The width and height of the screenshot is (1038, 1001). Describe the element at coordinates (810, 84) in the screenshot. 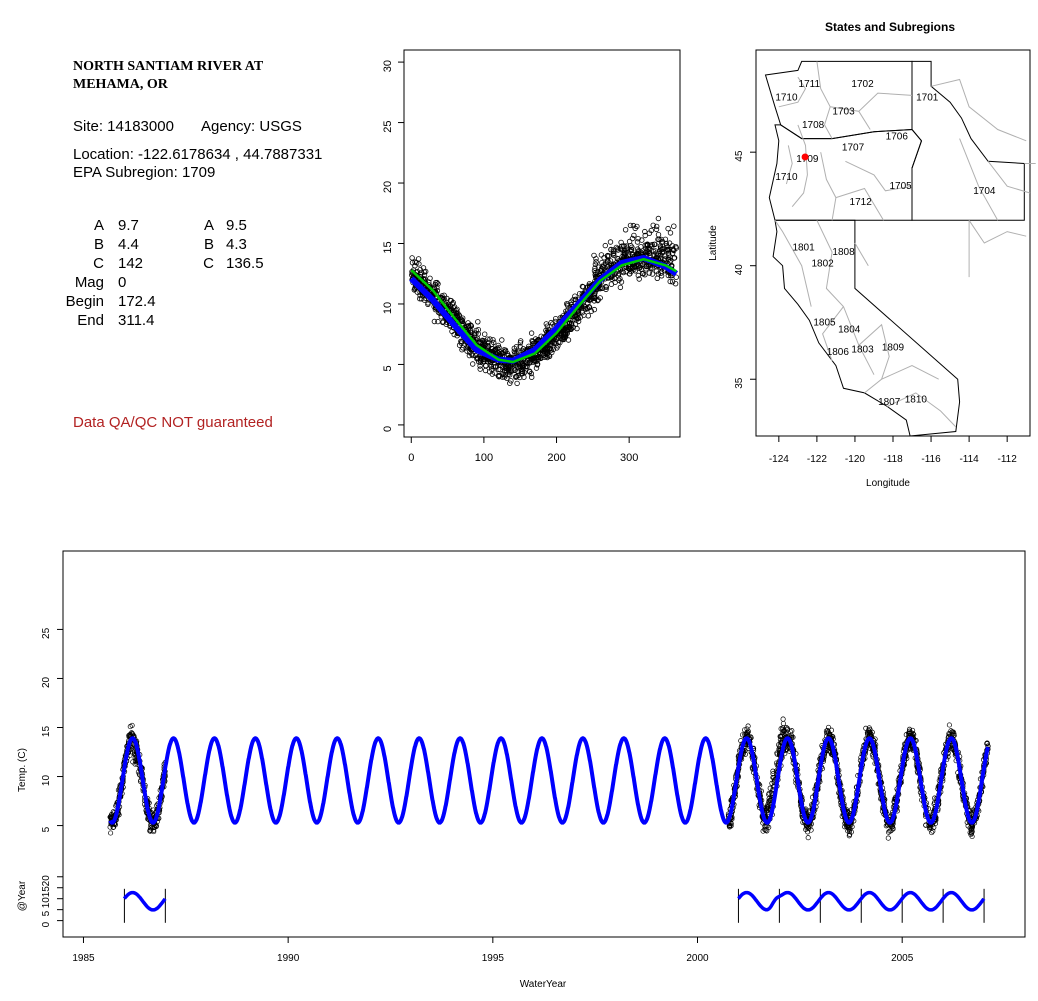

I see `subregion-label: 1711` at that location.